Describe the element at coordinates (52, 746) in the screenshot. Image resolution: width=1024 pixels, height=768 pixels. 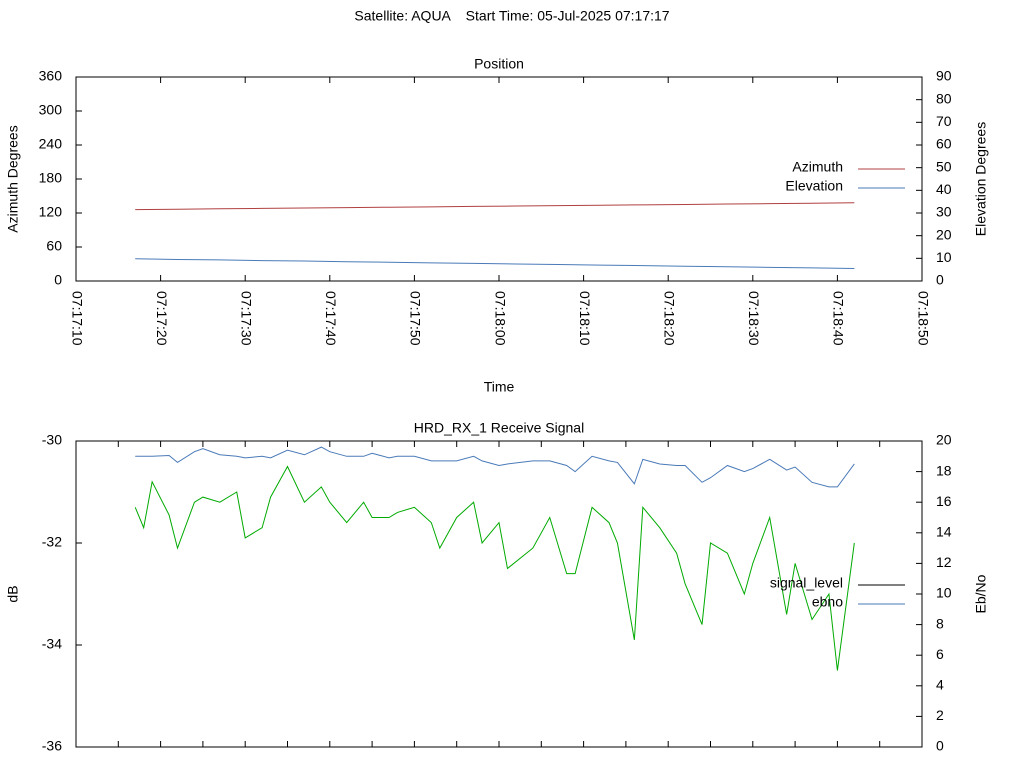
I see `y-tick-label: -36` at that location.